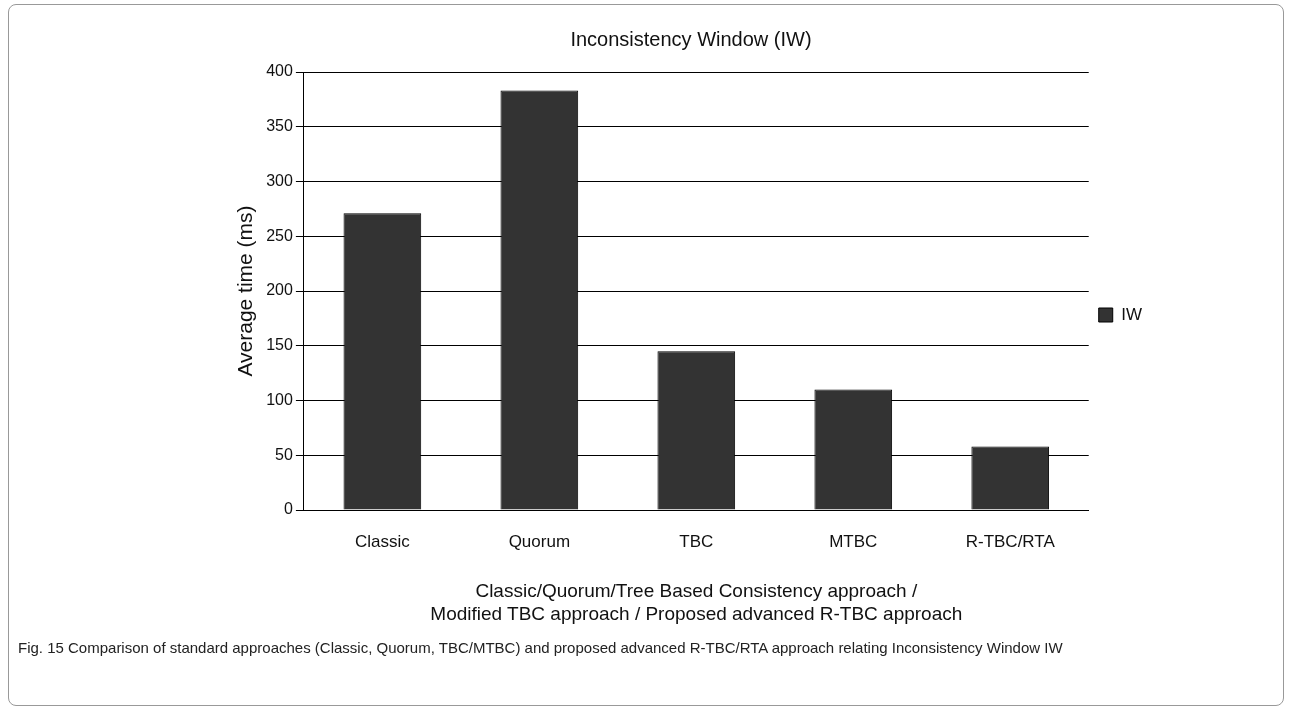 This screenshot has width=1292, height=713. Describe the element at coordinates (279, 71) in the screenshot. I see `y-tick-label: 400` at that location.